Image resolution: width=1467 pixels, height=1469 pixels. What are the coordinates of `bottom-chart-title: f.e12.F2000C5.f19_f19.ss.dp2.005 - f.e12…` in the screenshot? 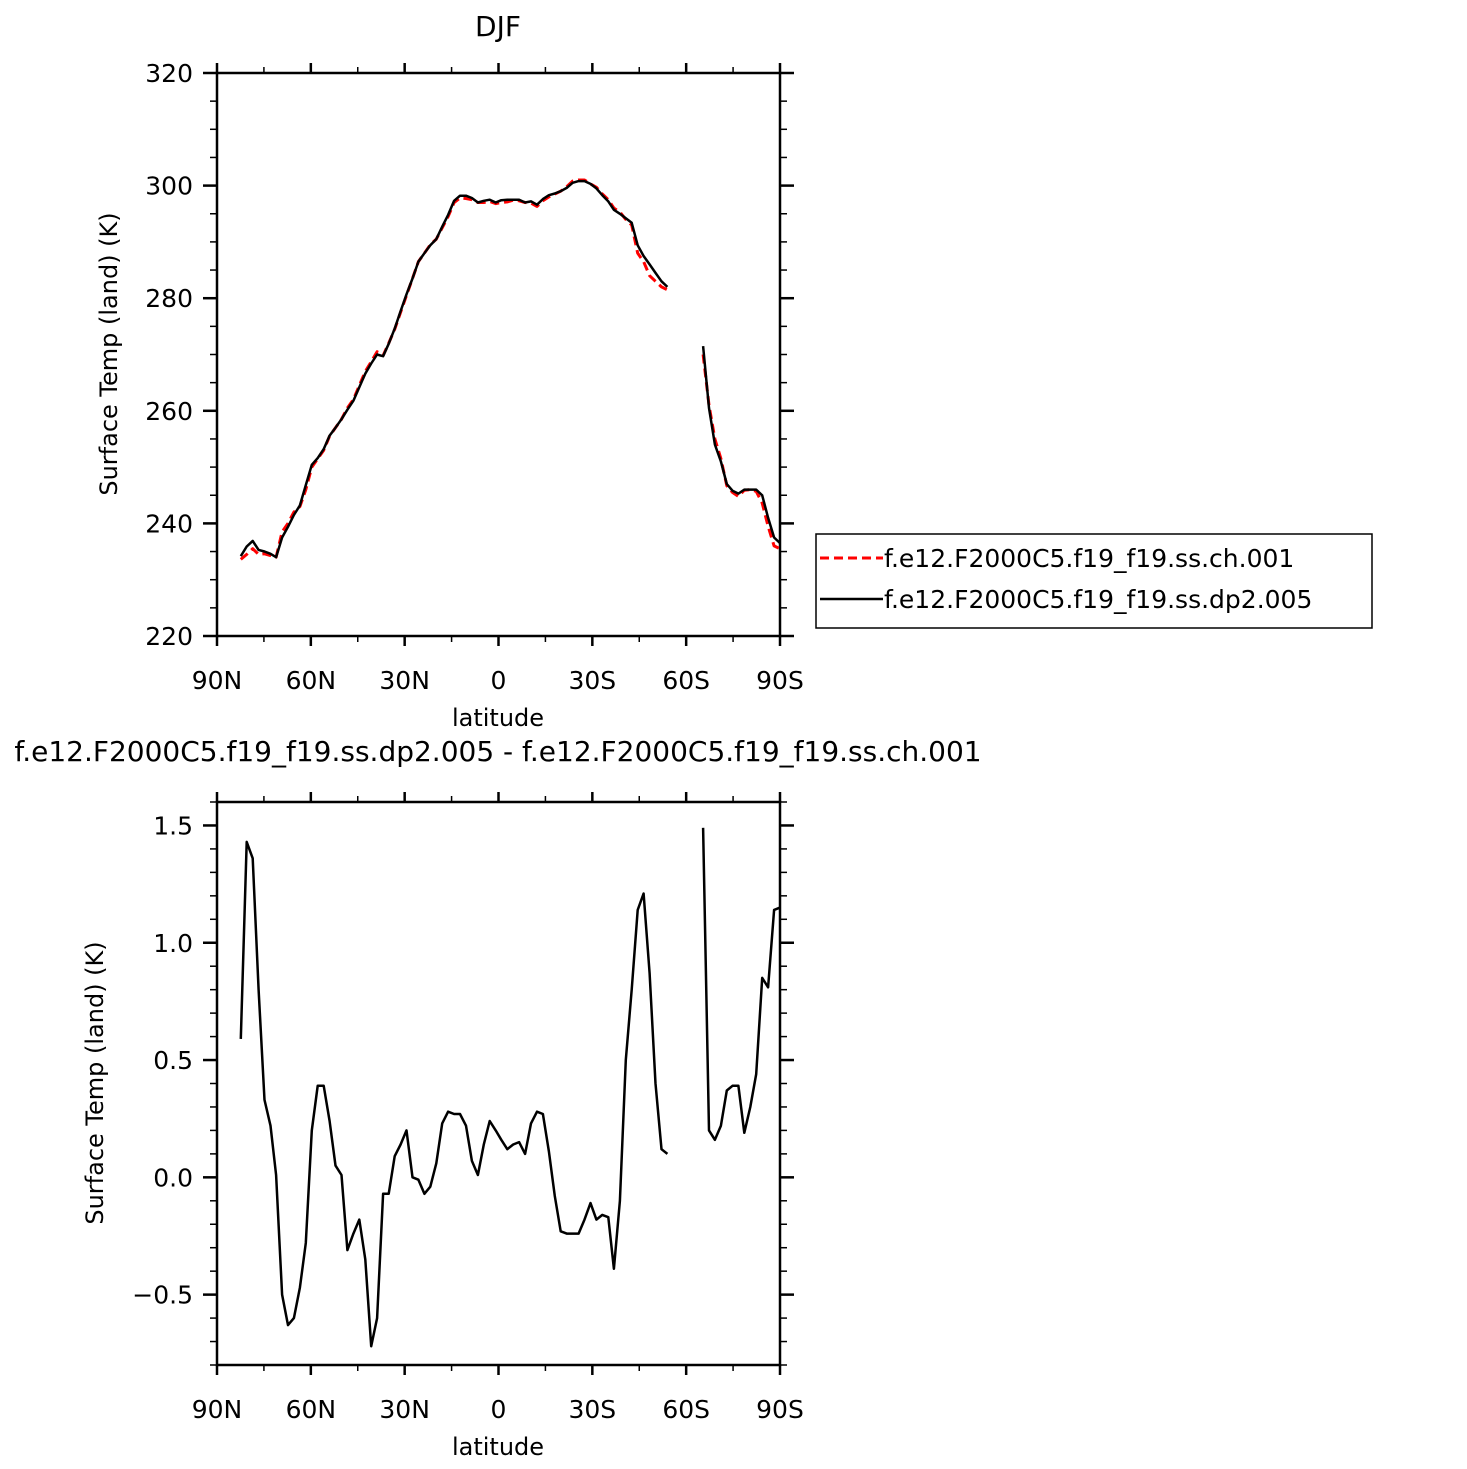 It's located at (497, 751).